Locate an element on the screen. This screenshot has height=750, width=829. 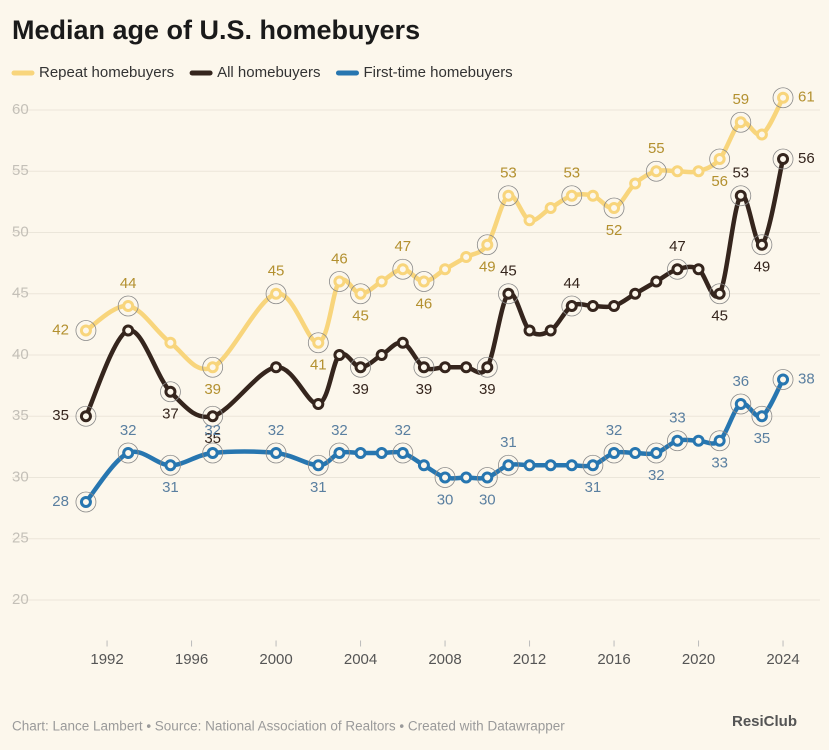
data-label: 53 is located at coordinates (571, 173).